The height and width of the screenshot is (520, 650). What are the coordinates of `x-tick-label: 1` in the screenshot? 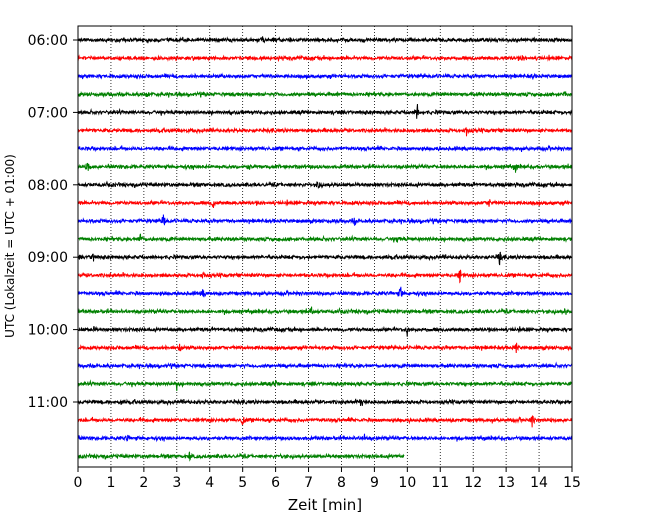 It's located at (110, 483).